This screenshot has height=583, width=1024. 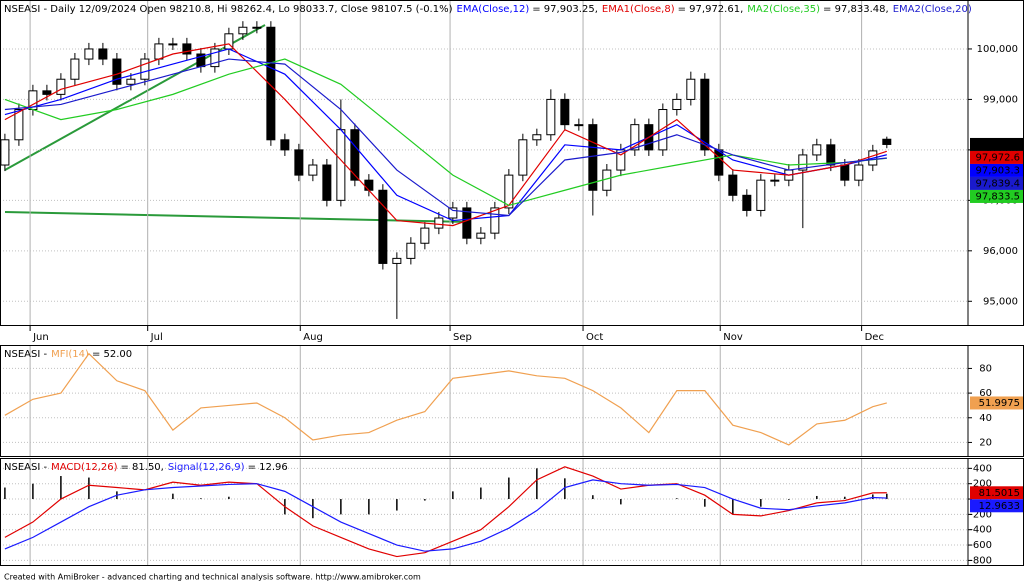 I want to click on y-tick-label: -800, so click(x=980, y=560).